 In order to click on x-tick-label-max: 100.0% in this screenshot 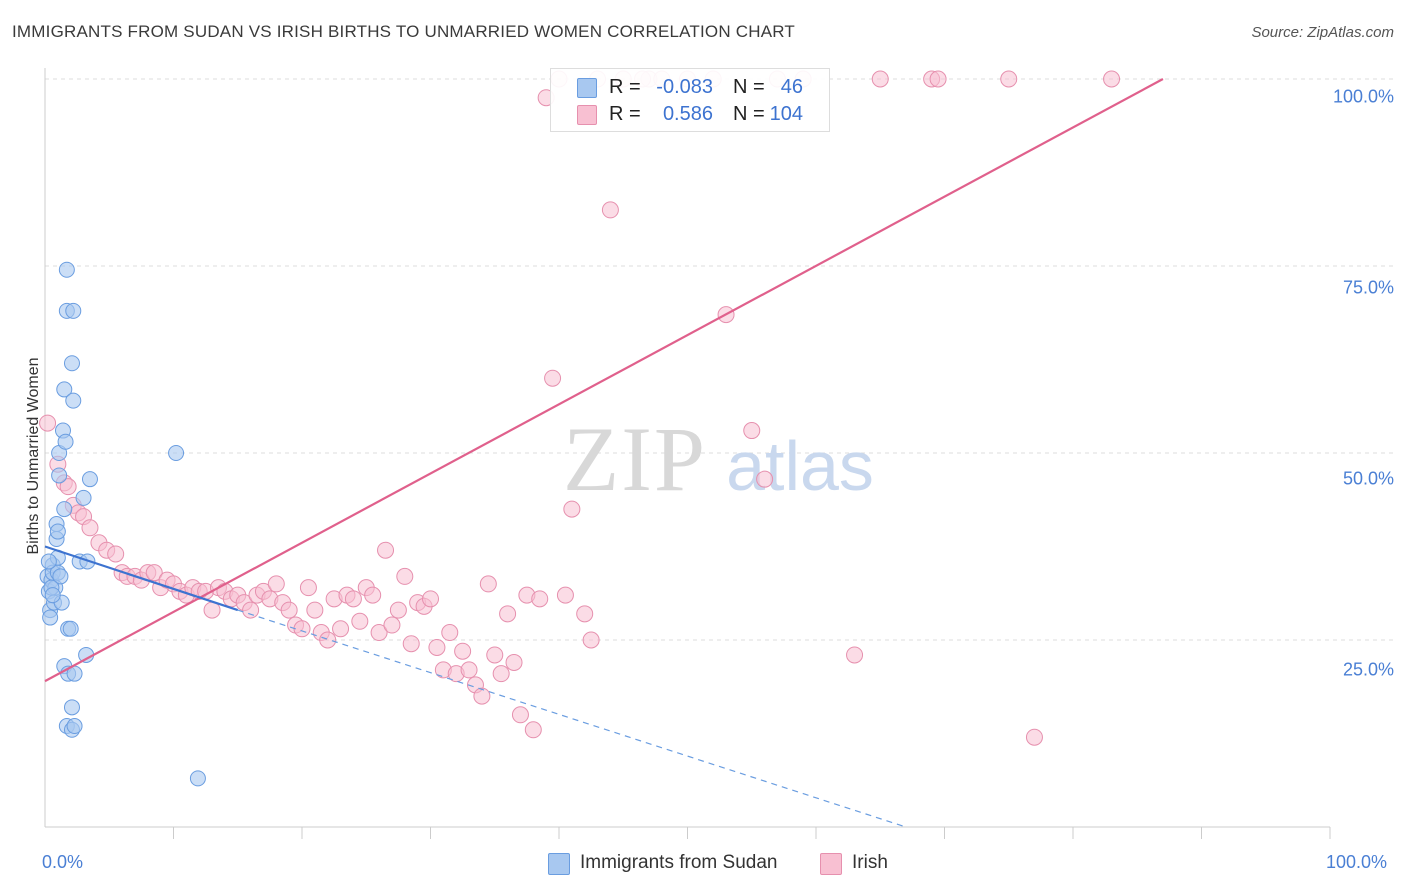, I will do `click(1357, 862)`.